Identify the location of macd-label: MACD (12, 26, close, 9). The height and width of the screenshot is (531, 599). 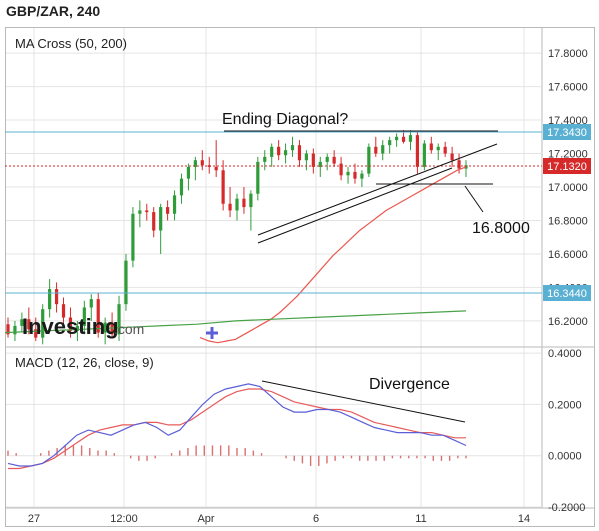
(84, 362).